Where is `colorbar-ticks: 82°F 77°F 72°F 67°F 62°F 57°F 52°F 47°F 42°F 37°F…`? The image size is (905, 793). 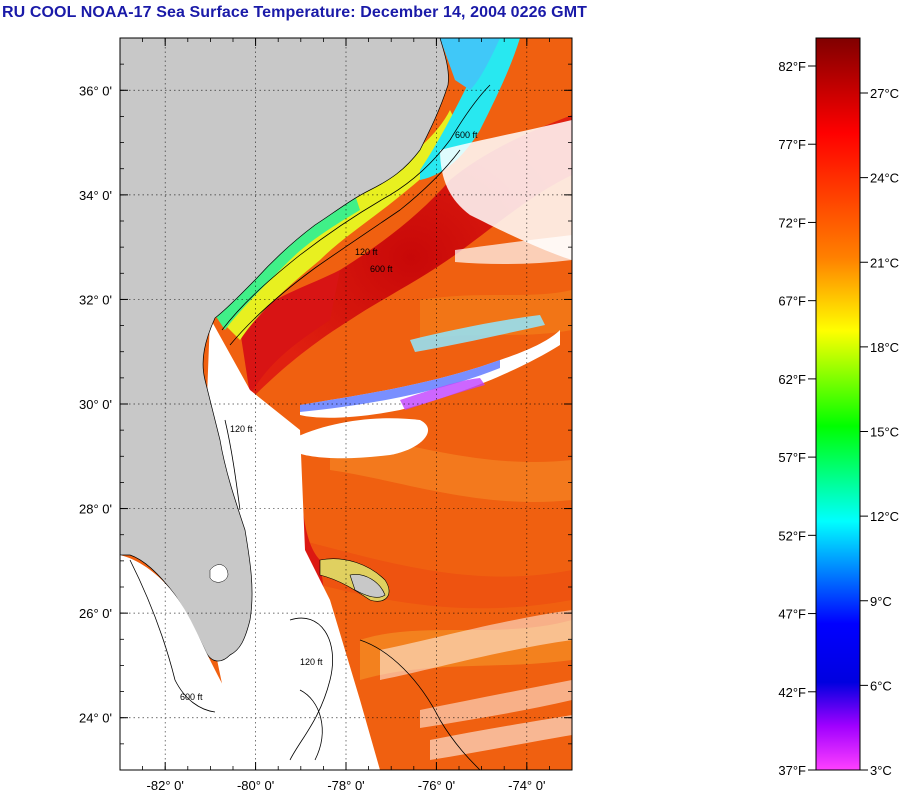
colorbar-ticks: 82°F 77°F 72°F 67°F 62°F 57°F 52°F 47°F 42°F 37°F… is located at coordinates (838, 418).